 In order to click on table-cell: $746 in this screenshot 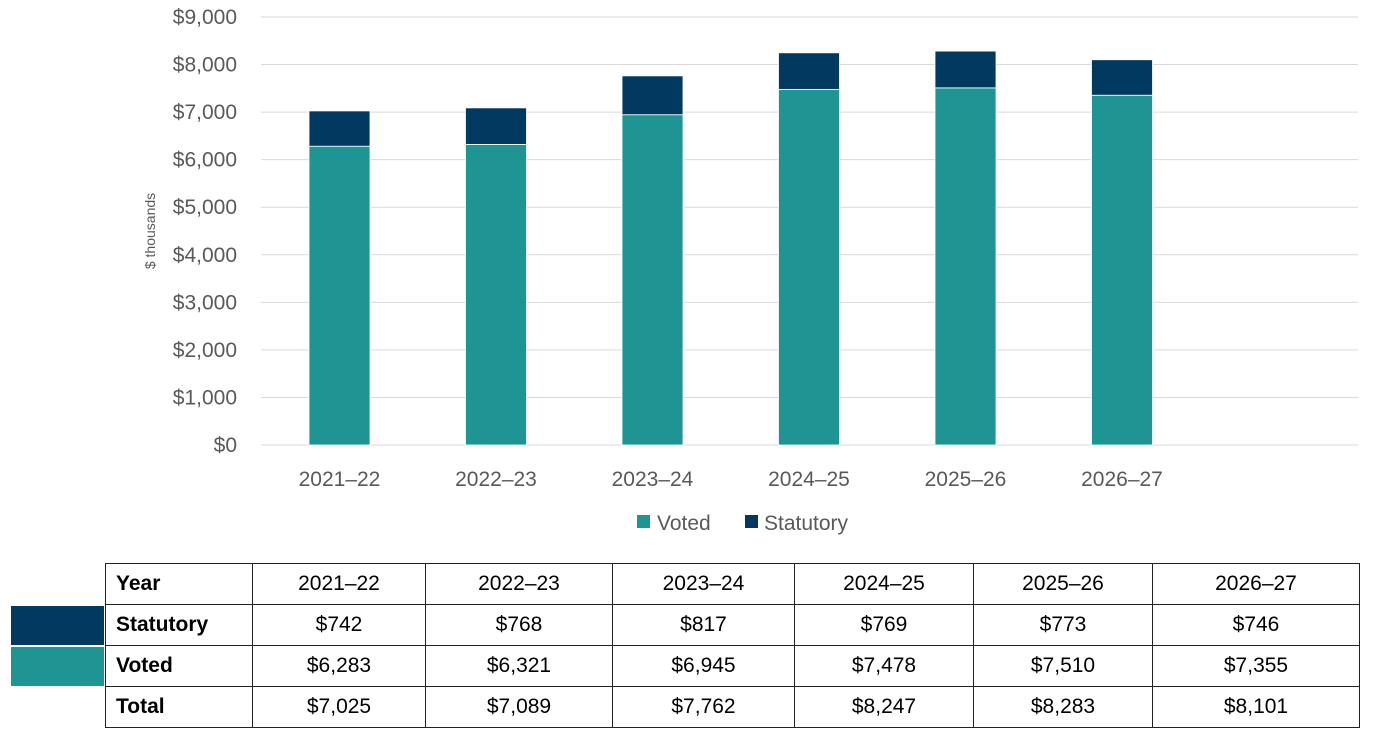, I will do `click(1256, 625)`.